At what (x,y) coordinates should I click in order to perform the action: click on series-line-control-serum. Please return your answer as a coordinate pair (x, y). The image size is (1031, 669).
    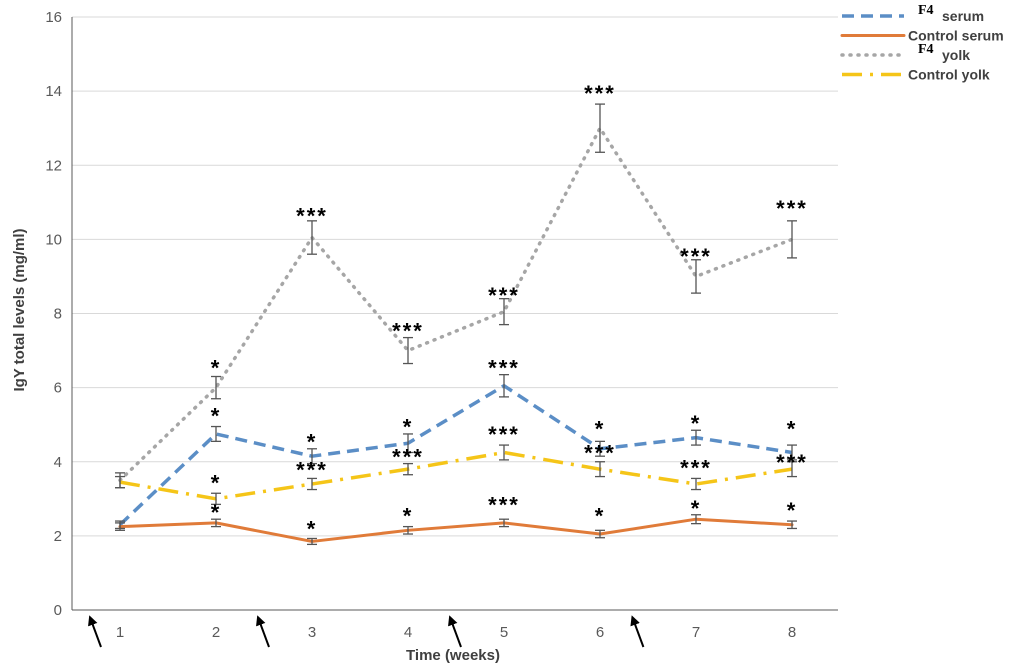
    Looking at the image, I should click on (456, 530).